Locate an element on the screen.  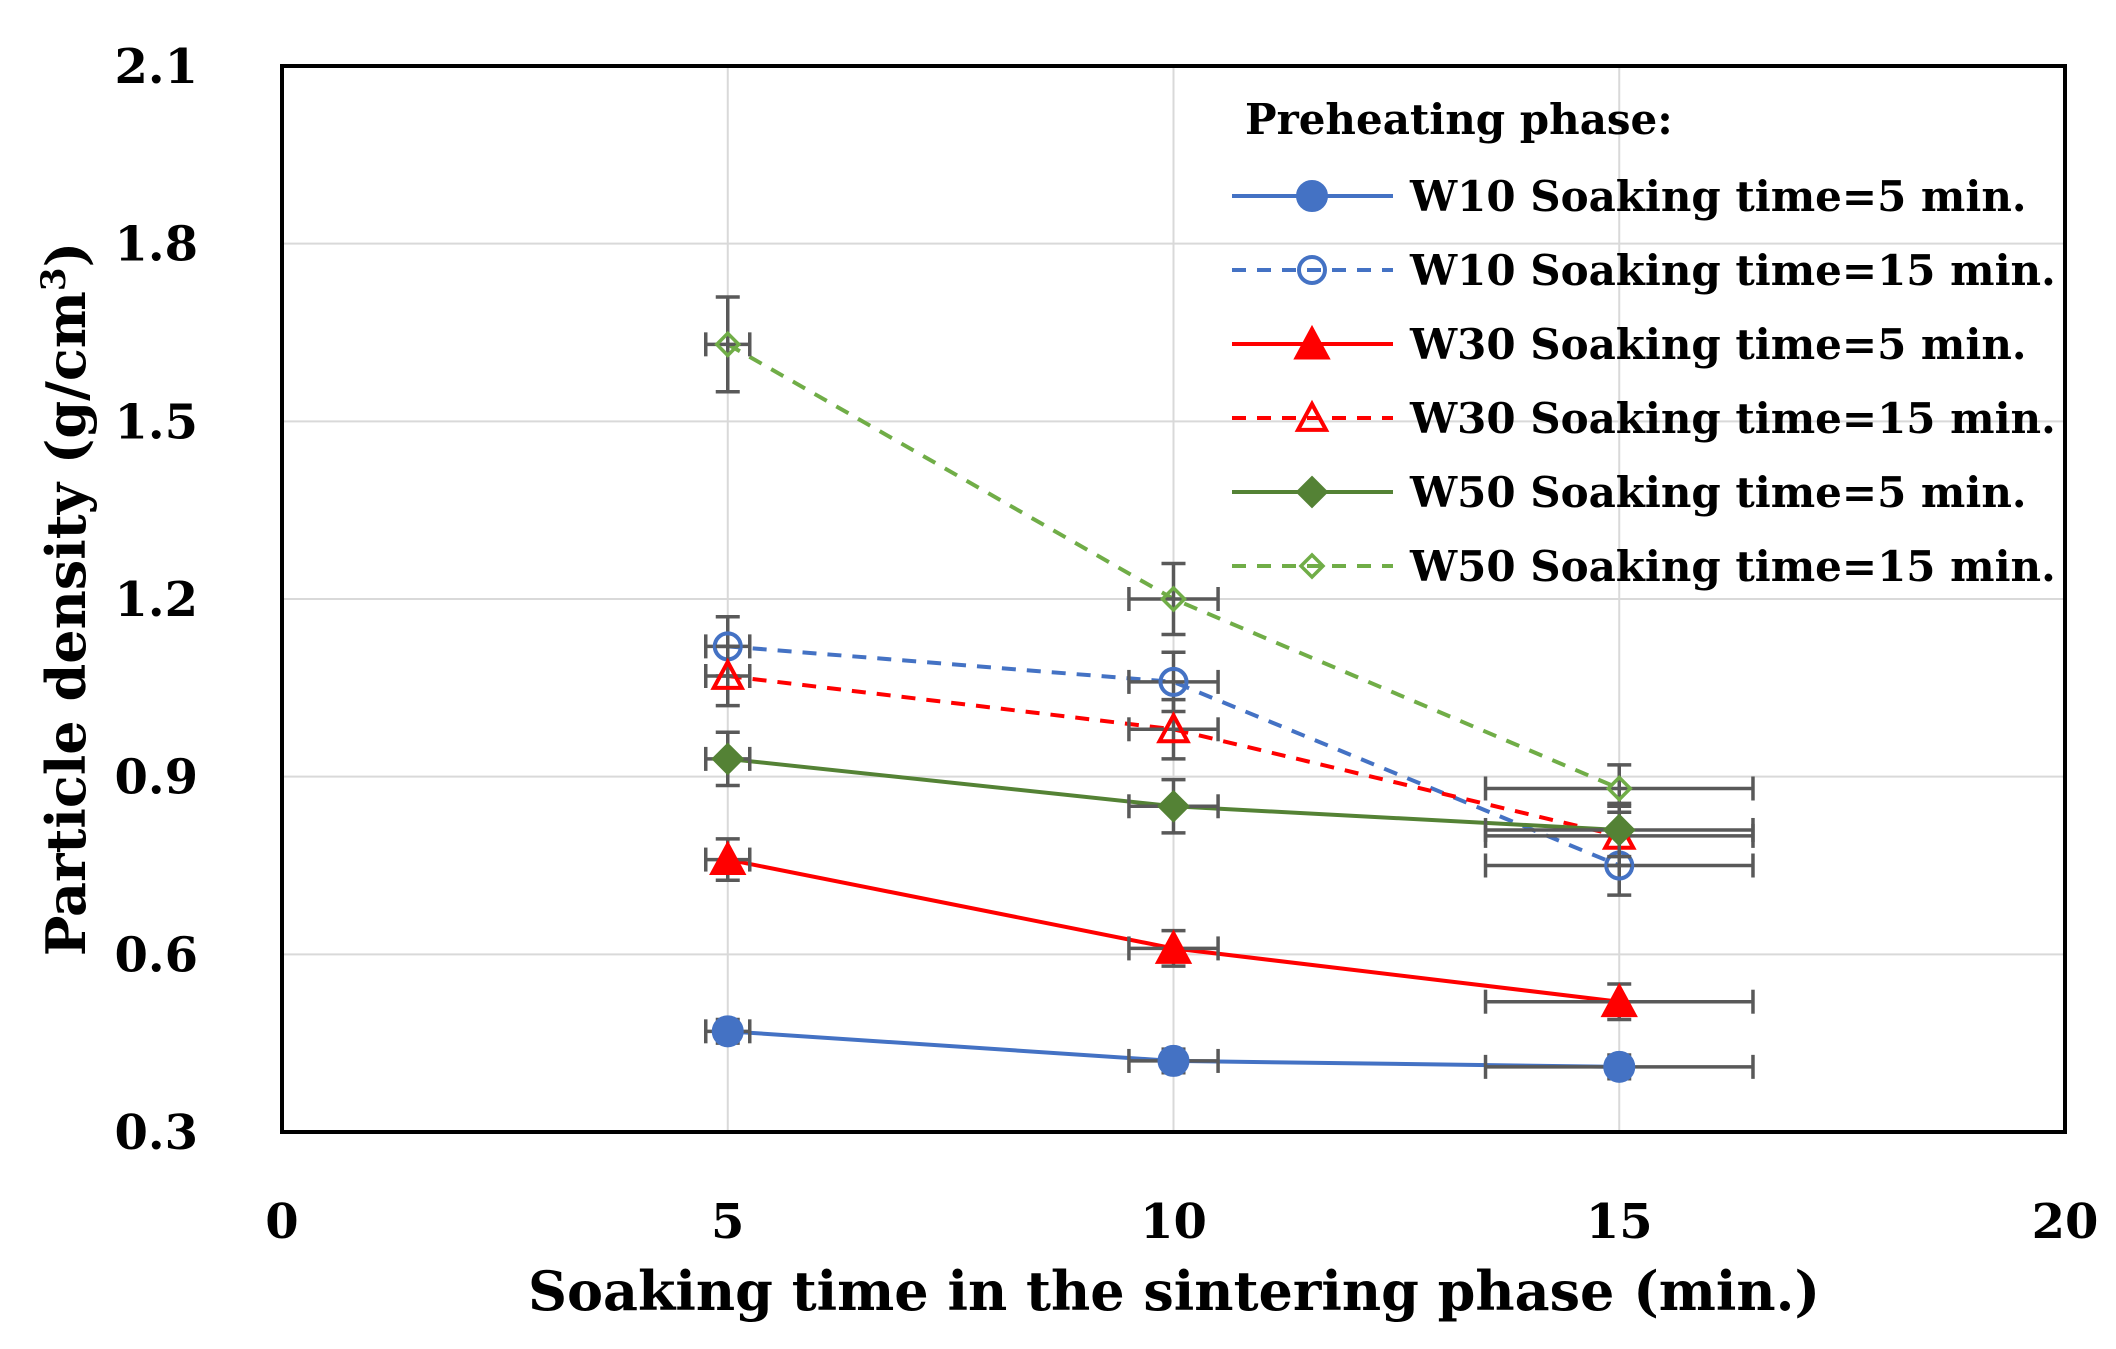
legend-item-3: W30 Soaking time=15 min. is located at coordinates (1644, 418).